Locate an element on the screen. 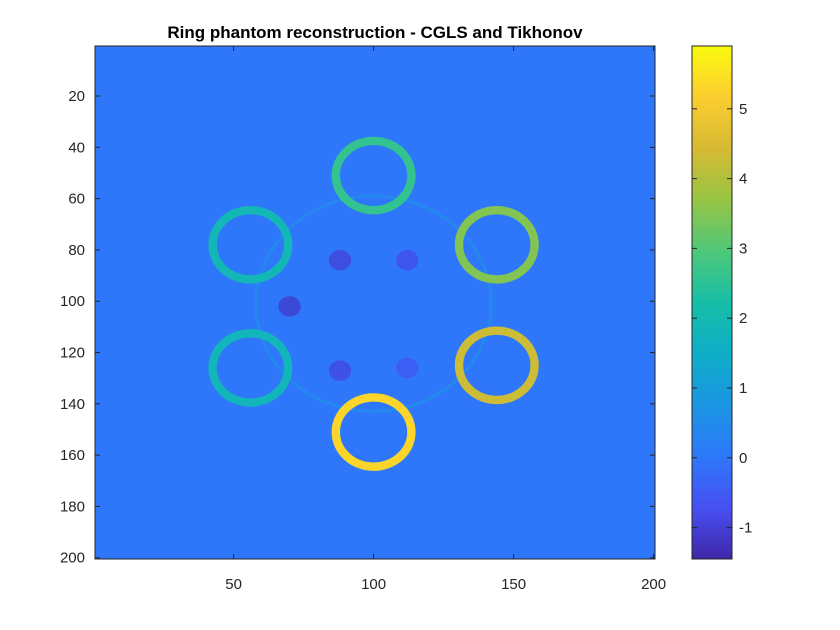 The height and width of the screenshot is (630, 840). y-tick-label: 180 is located at coordinates (72, 506).